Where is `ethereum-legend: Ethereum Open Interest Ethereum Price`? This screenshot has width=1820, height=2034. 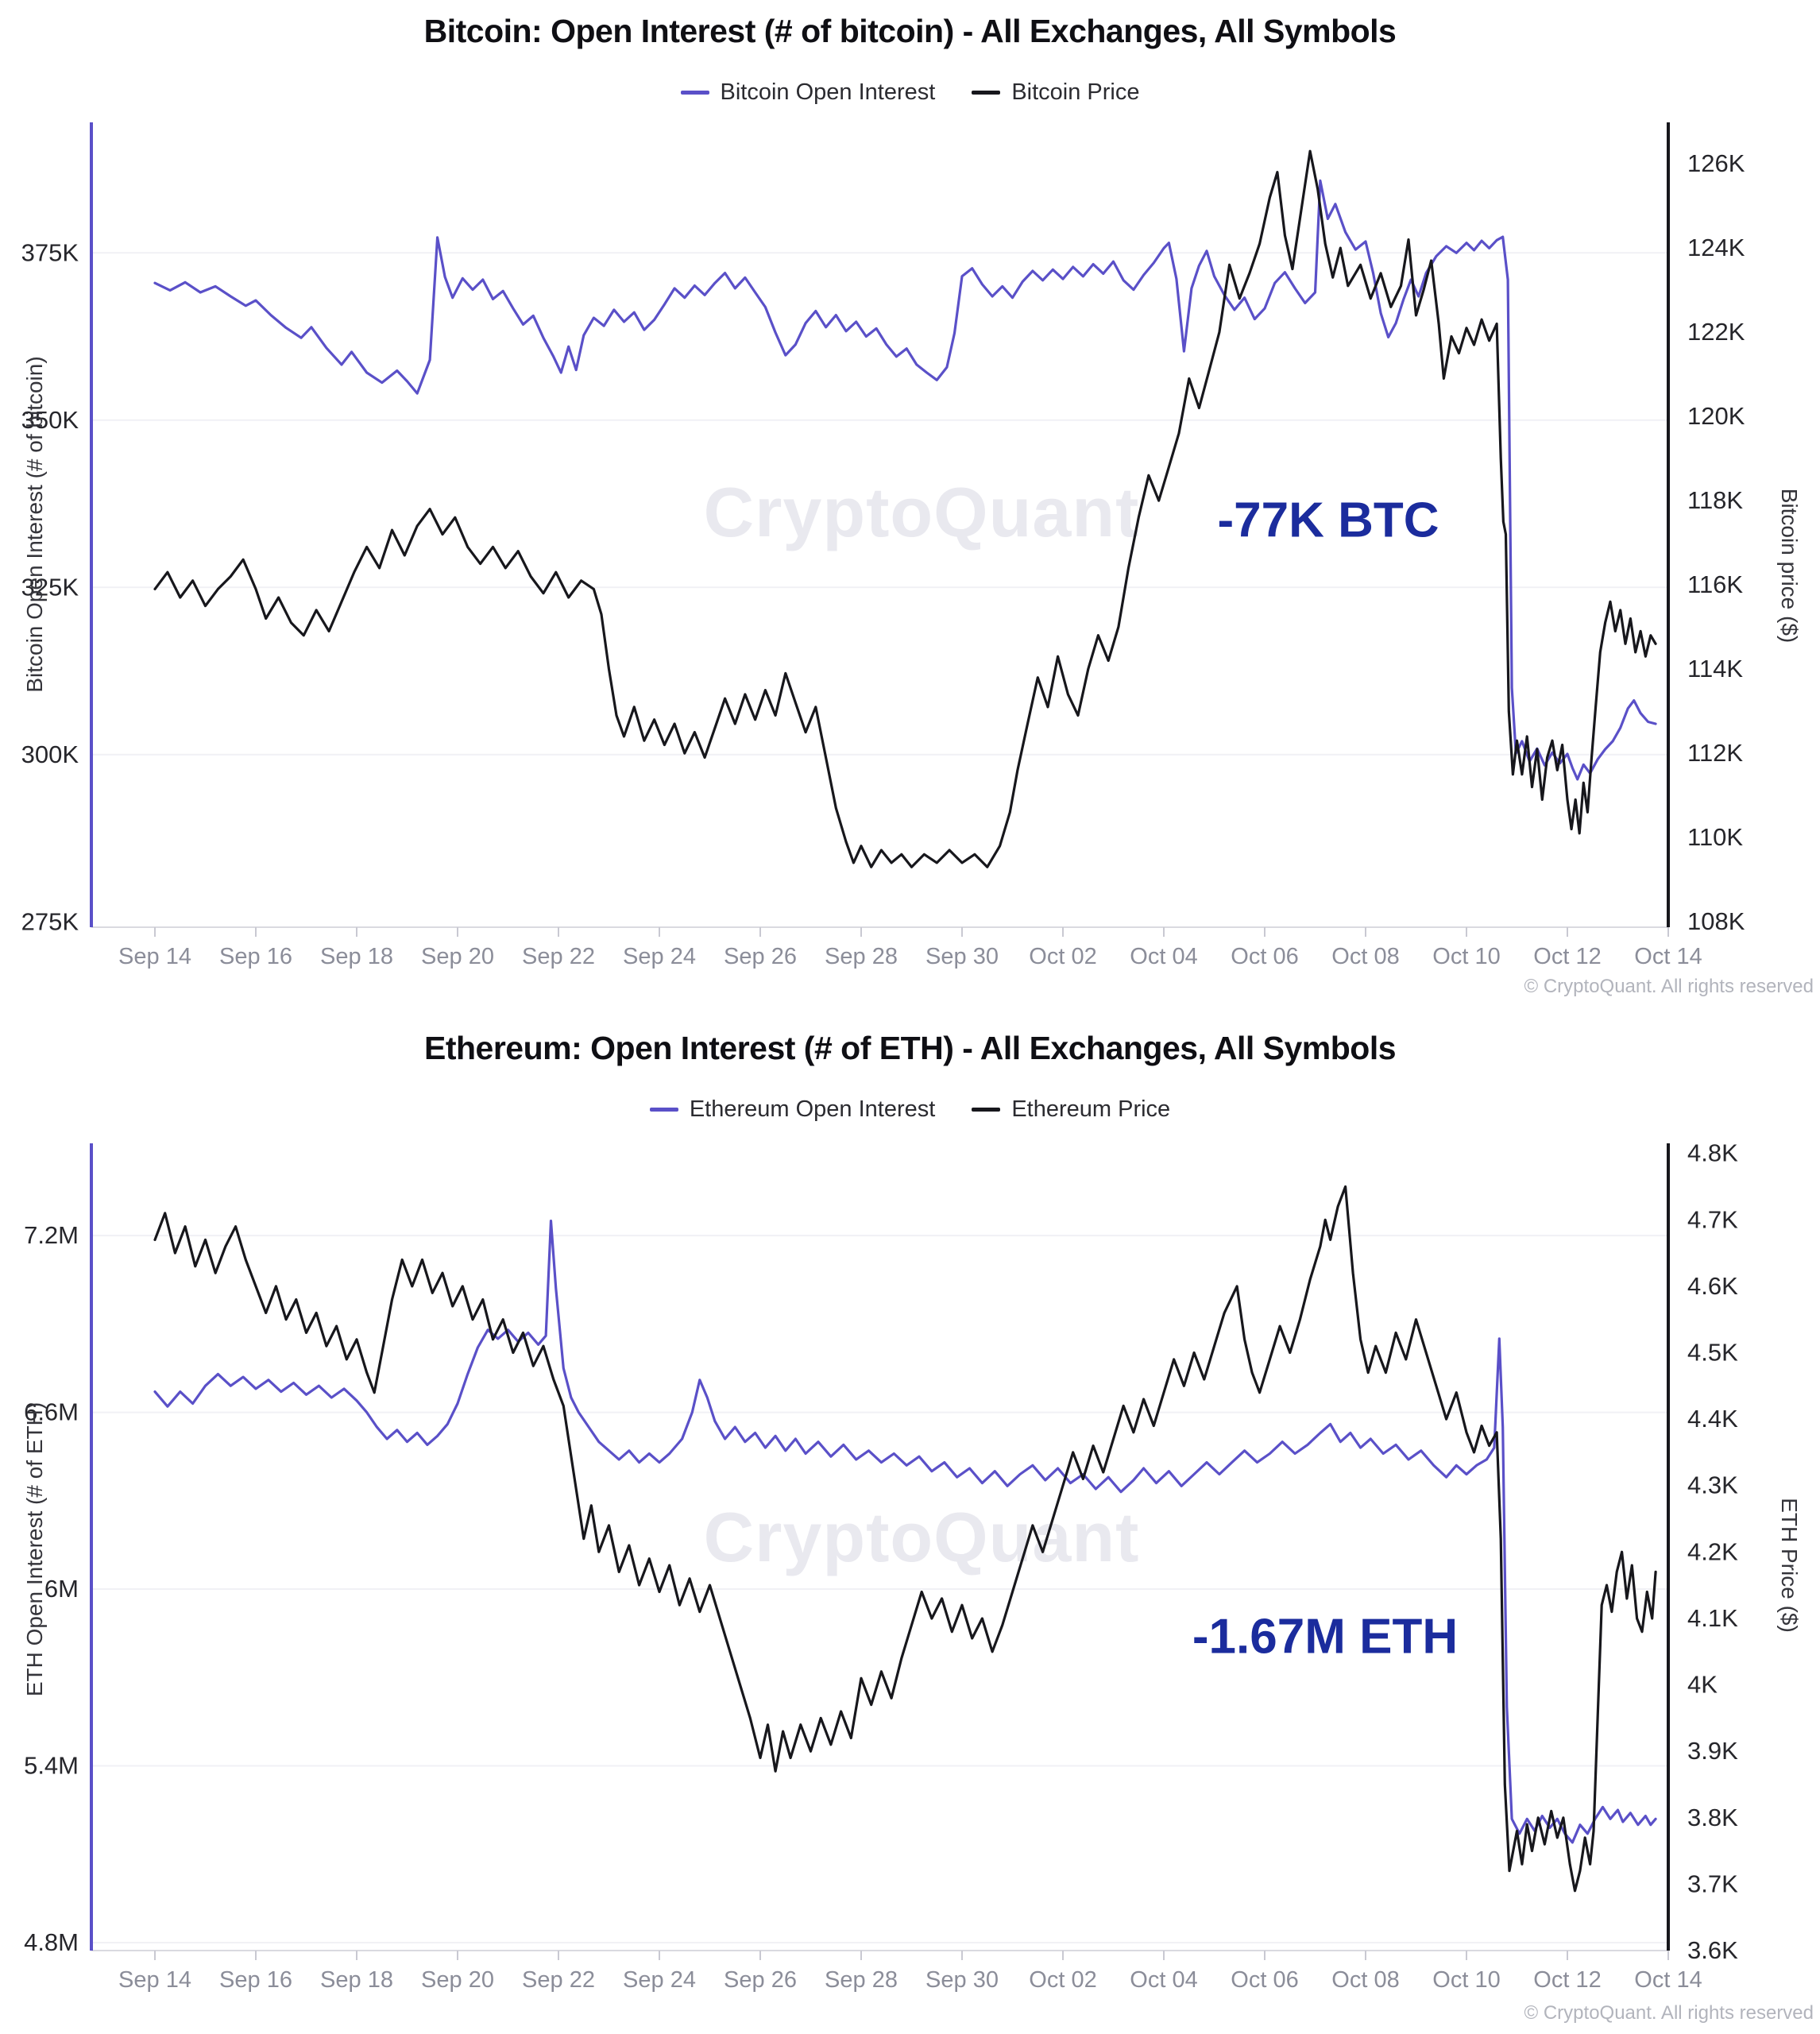 ethereum-legend: Ethereum Open Interest Ethereum Price is located at coordinates (910, 1109).